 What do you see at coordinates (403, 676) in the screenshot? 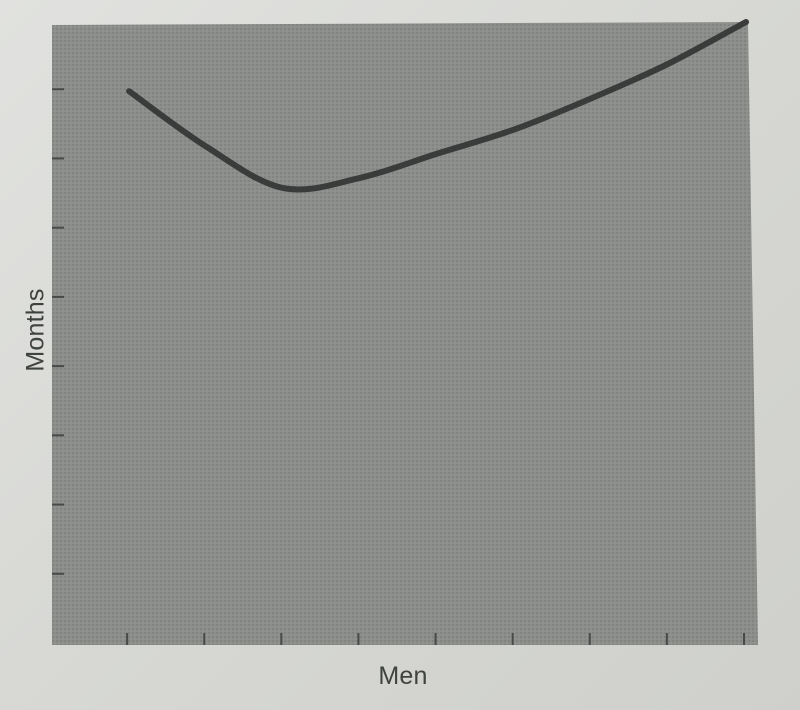
I see `x-axis-label: Men` at bounding box center [403, 676].